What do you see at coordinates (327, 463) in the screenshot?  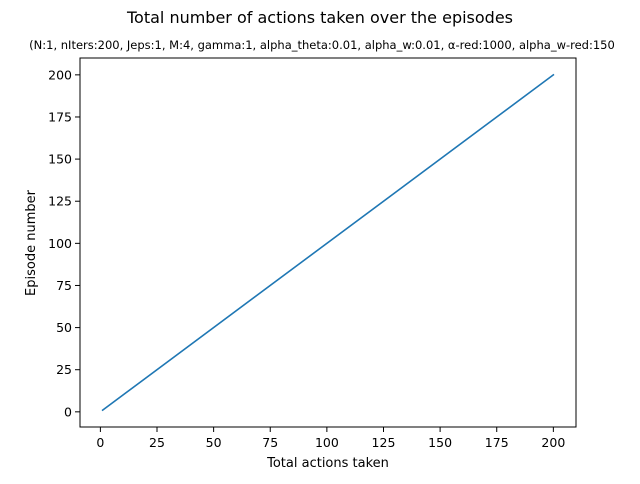 I see `x-axis-label: Total actions taken` at bounding box center [327, 463].